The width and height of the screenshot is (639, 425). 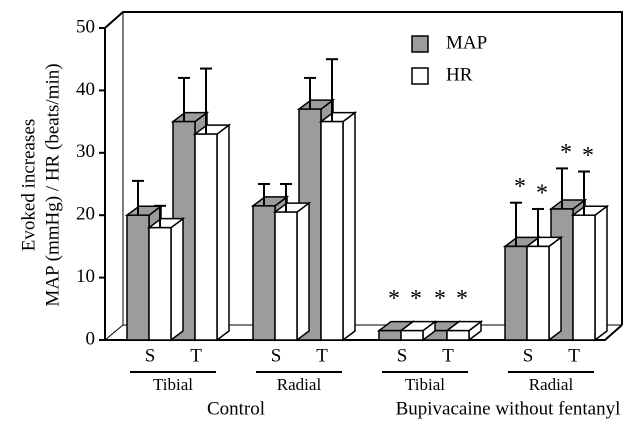 What do you see at coordinates (85, 26) in the screenshot?
I see `y-tick-label: 50` at bounding box center [85, 26].